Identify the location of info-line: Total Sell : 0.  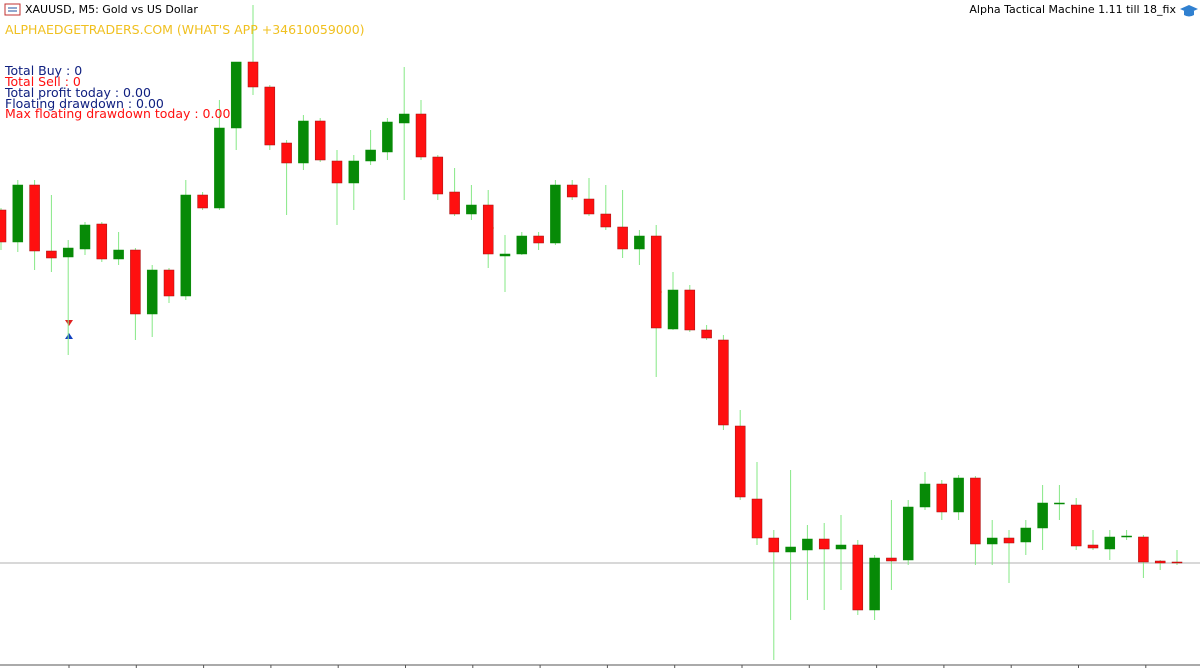
(43, 81).